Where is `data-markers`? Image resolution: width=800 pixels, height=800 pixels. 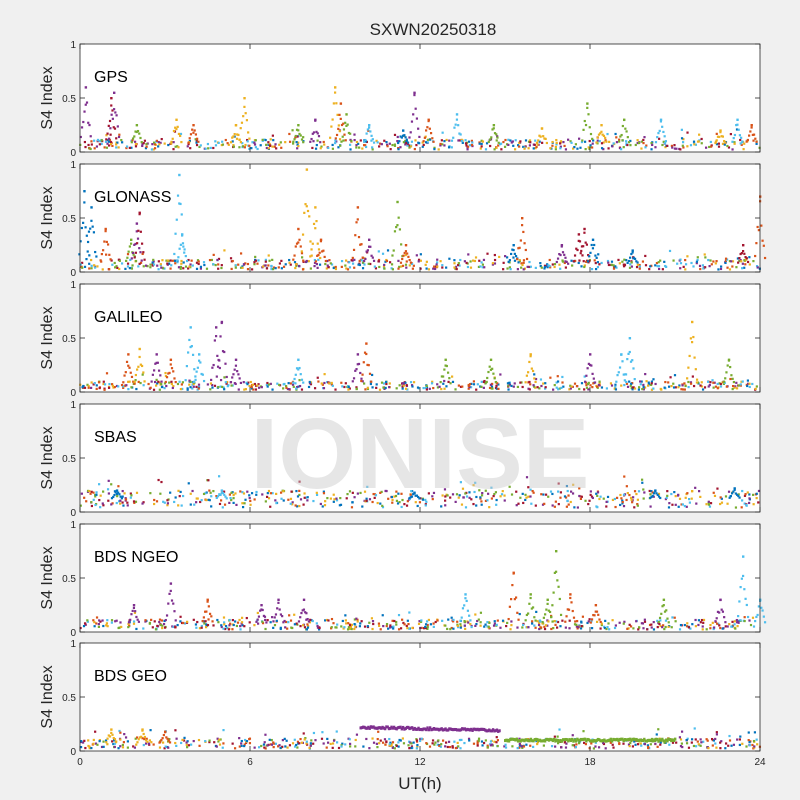 data-markers is located at coordinates (418, 355).